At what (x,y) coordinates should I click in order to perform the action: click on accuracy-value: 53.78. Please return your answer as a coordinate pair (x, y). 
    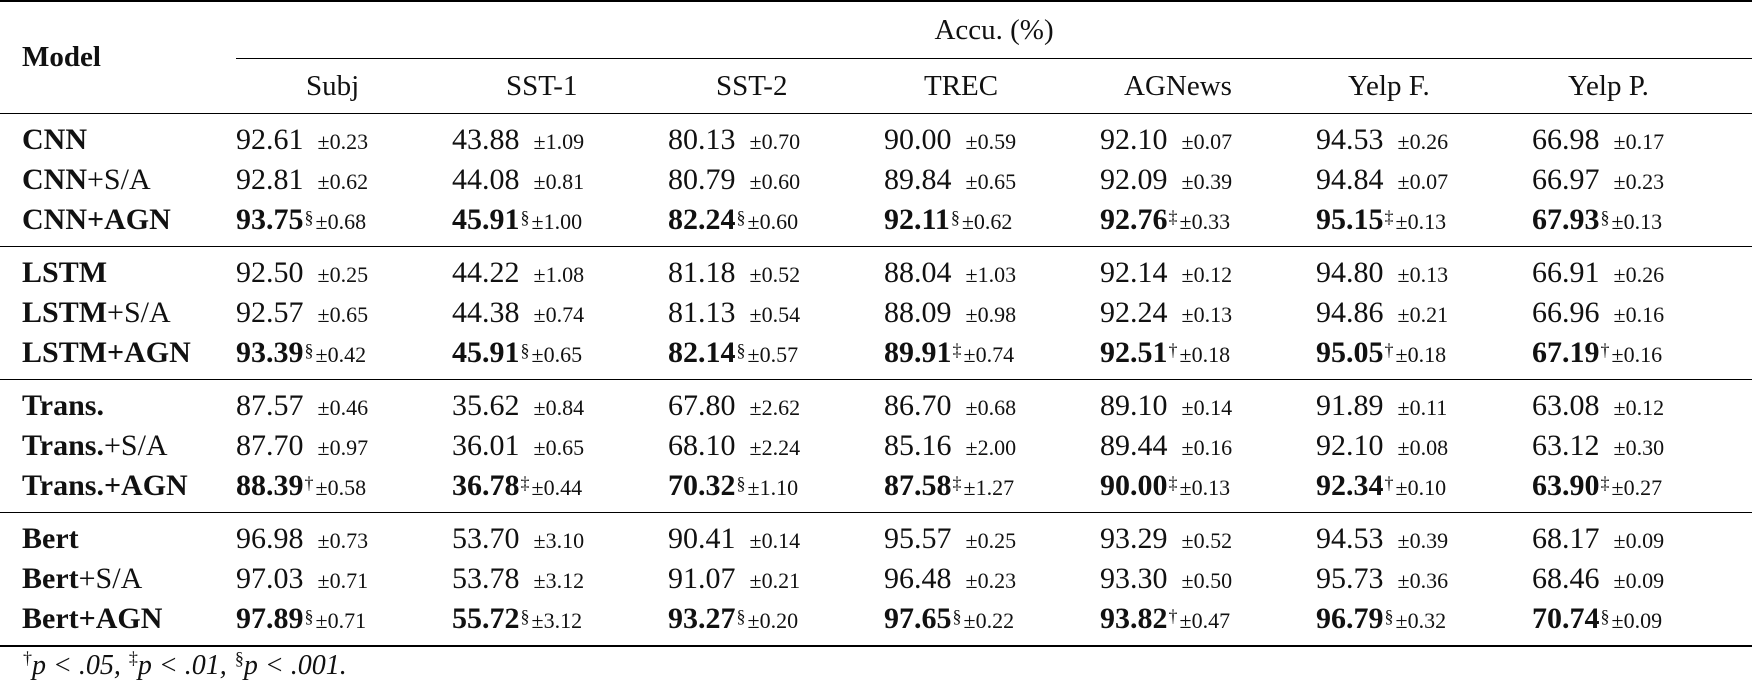
    Looking at the image, I should click on (486, 578).